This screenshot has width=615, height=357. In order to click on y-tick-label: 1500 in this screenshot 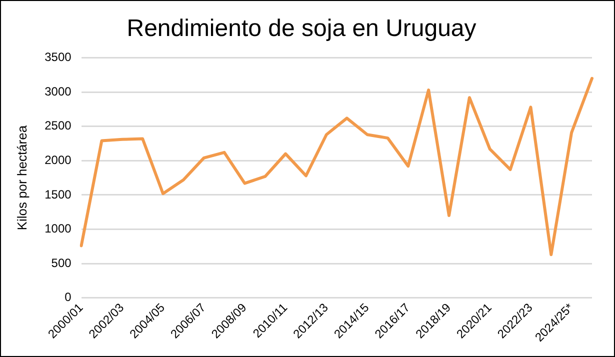, I will do `click(58, 194)`.